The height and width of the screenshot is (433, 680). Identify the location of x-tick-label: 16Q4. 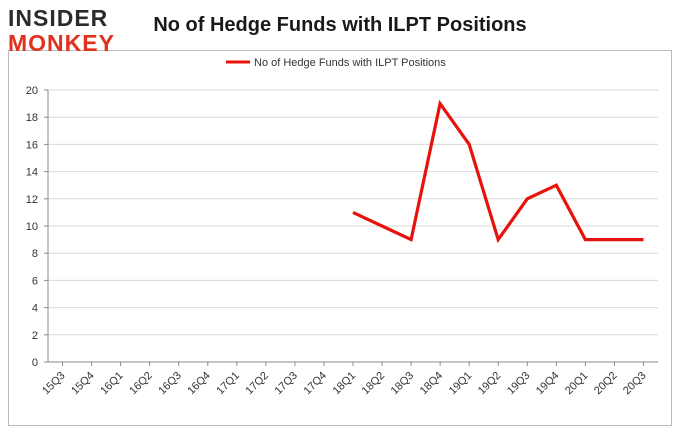
(199, 384).